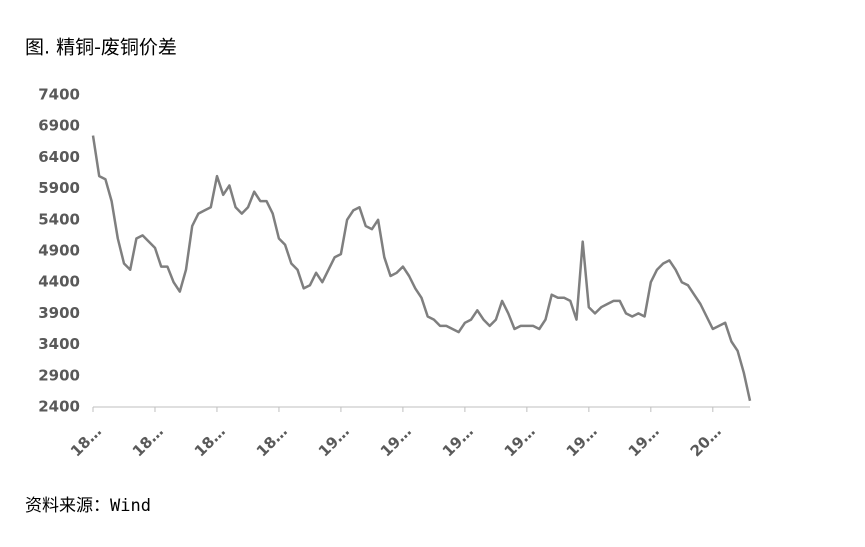  Describe the element at coordinates (59, 251) in the screenshot. I see `y-tick-label: 4900` at that location.